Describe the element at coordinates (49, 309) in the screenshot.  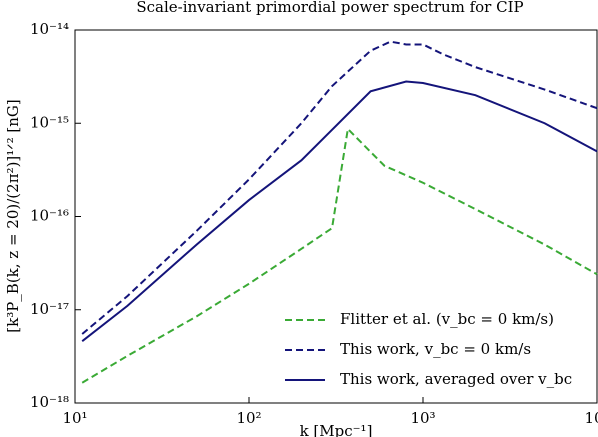
I see `y-tick-label: 10⁻¹⁷` at that location.